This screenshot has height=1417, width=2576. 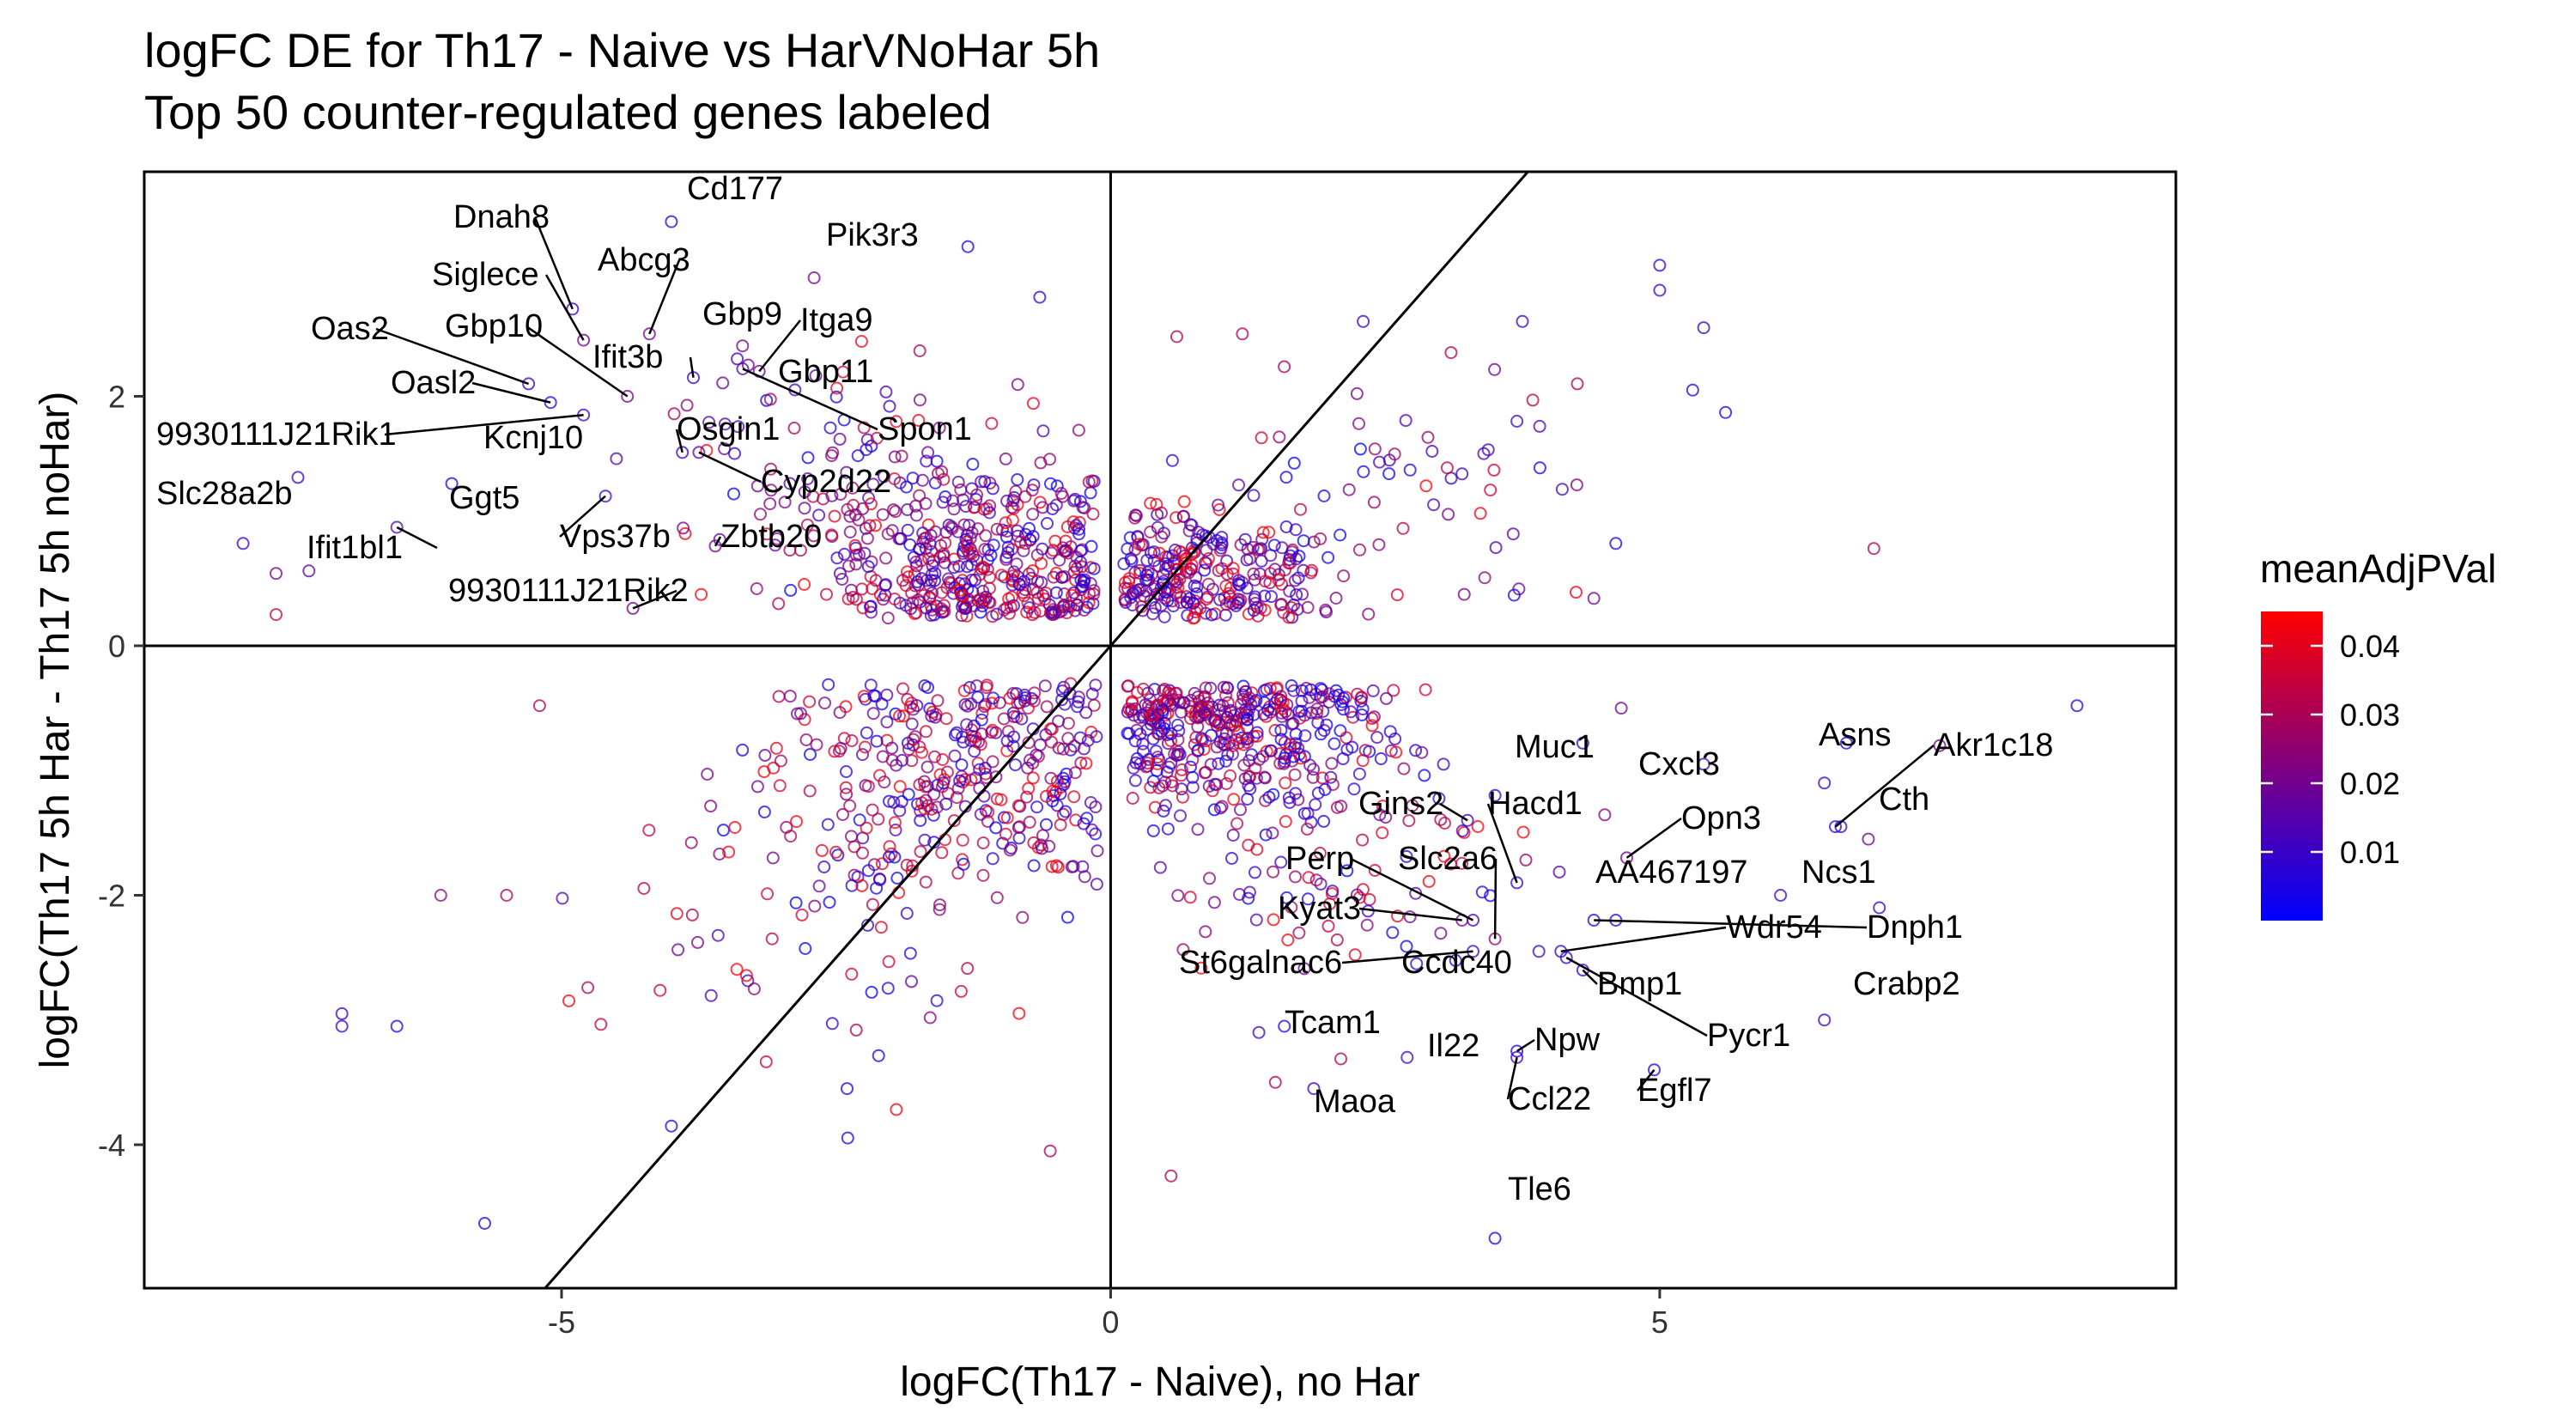 What do you see at coordinates (1679, 764) in the screenshot?
I see `gene-label: Cxcl3` at bounding box center [1679, 764].